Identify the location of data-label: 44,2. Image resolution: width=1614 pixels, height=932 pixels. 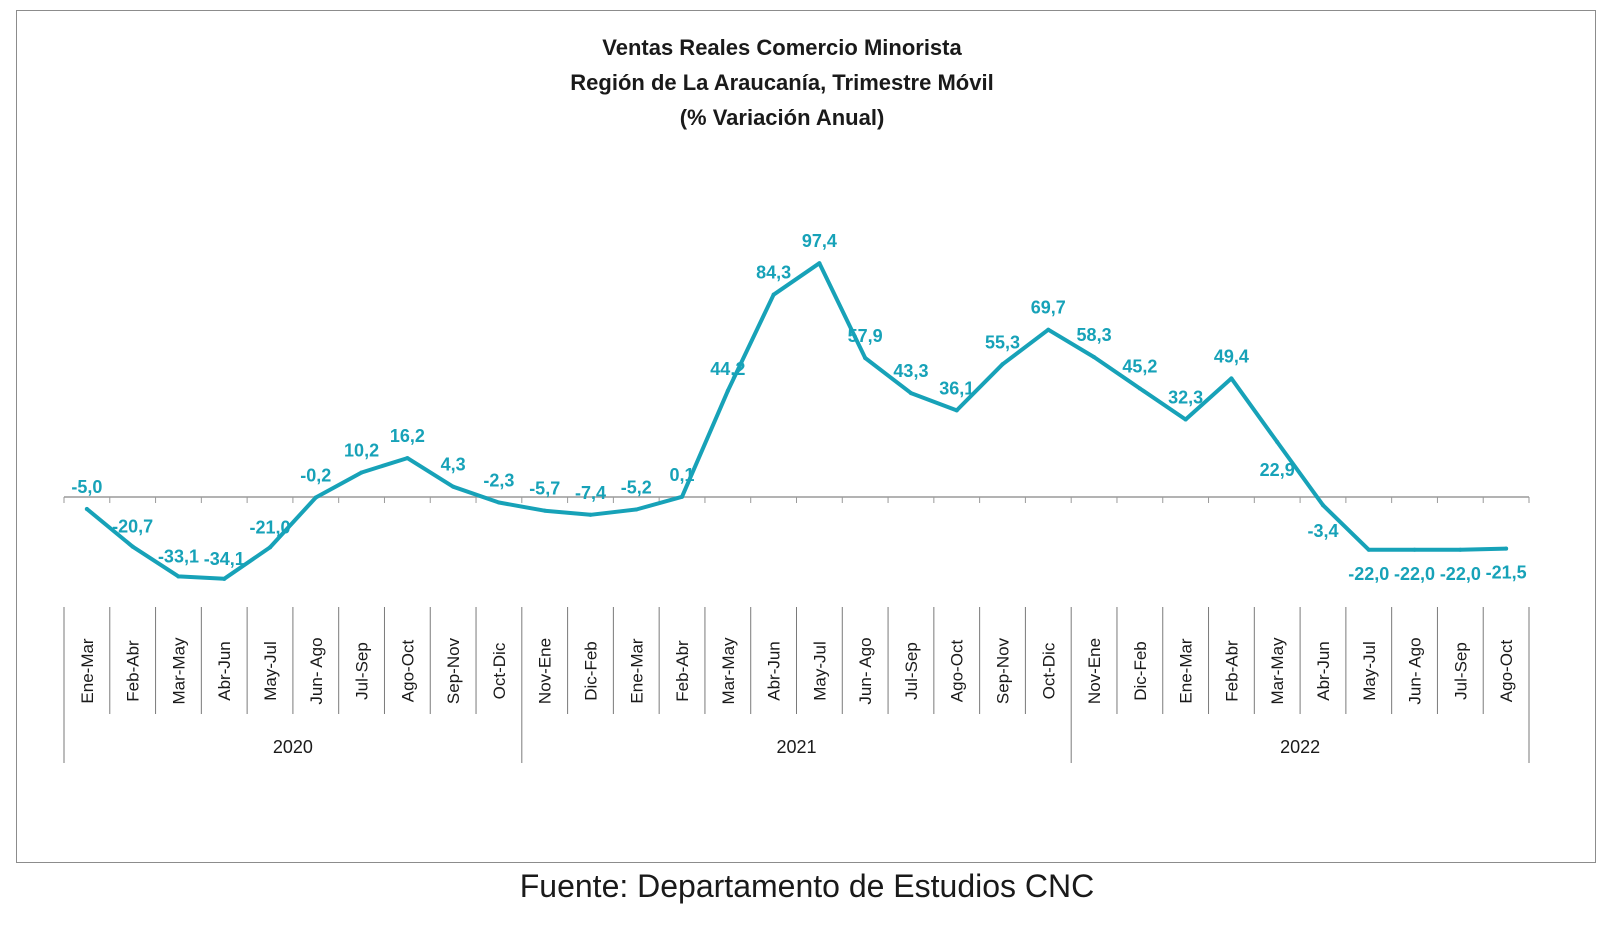
(727, 369).